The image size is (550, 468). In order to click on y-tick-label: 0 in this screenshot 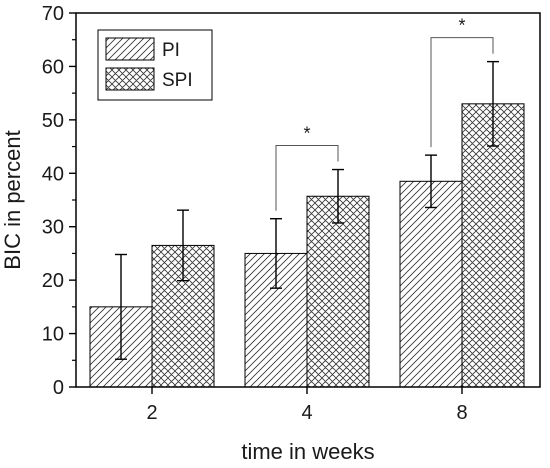, I will do `click(58, 388)`.